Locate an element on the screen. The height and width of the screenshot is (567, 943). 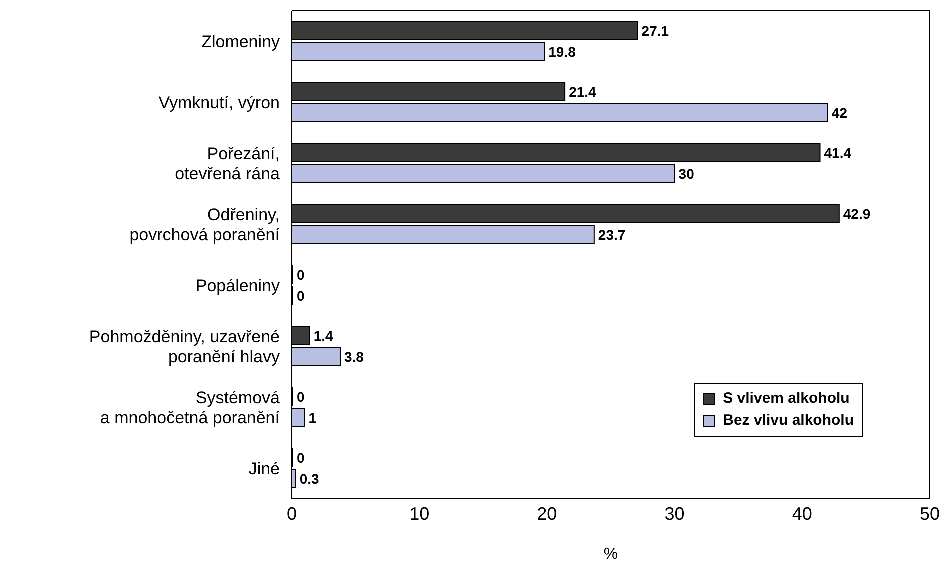
y-tick-label: Zlomeniny is located at coordinates (241, 42).